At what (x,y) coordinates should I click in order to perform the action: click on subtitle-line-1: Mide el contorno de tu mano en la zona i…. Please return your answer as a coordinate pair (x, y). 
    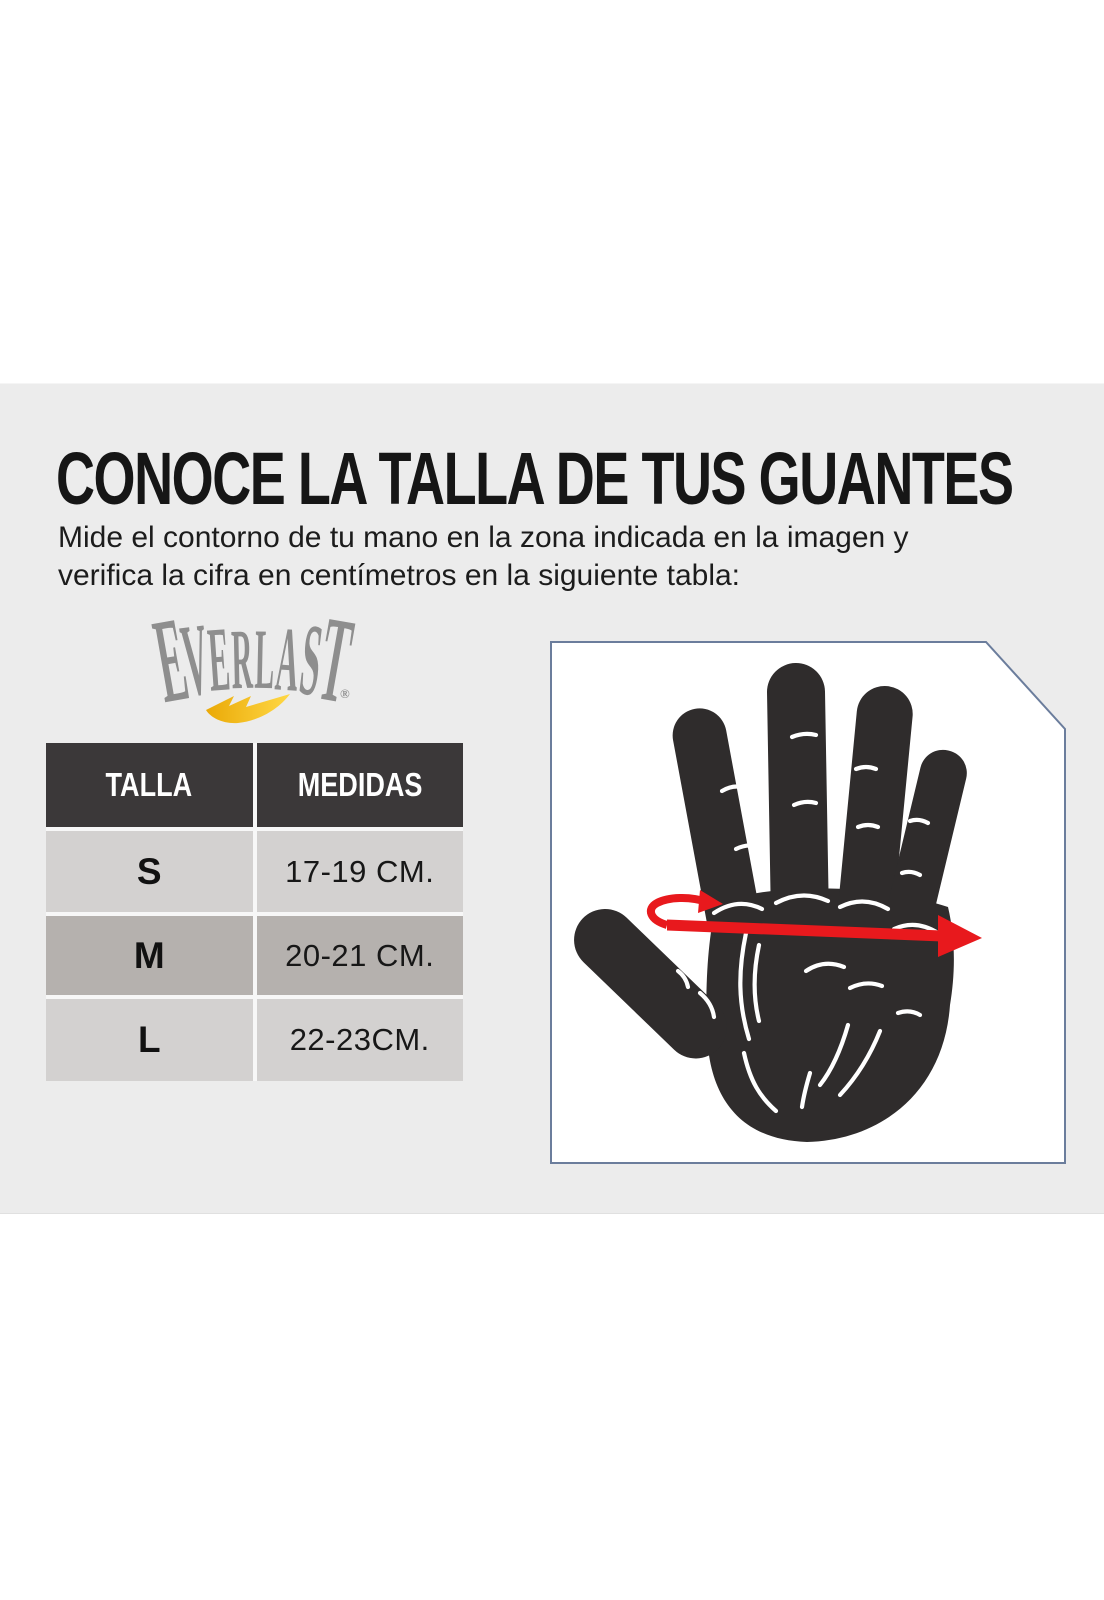
    Looking at the image, I should click on (483, 537).